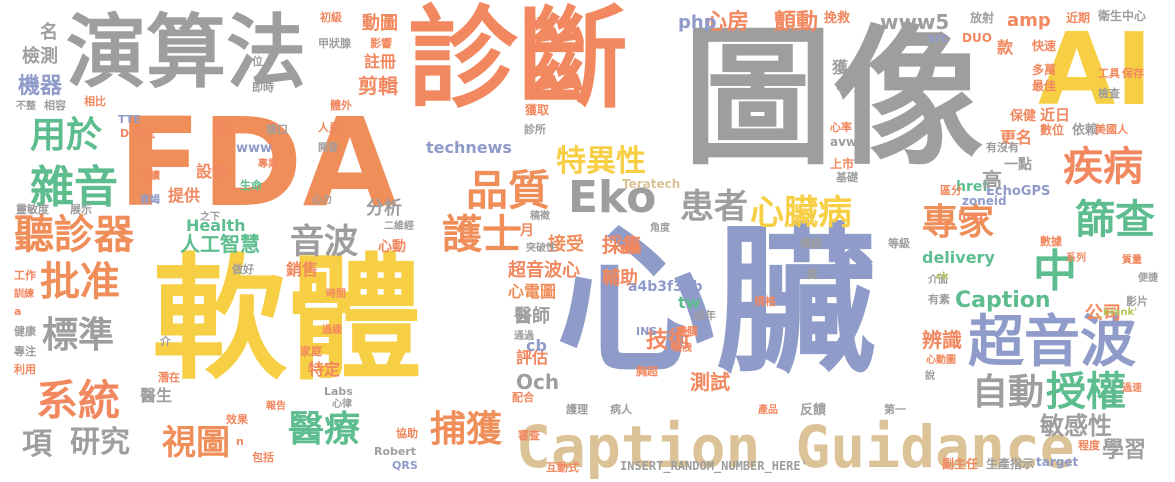 This screenshot has width=1175, height=482. What do you see at coordinates (254, 148) in the screenshot?
I see `word-www: www` at bounding box center [254, 148].